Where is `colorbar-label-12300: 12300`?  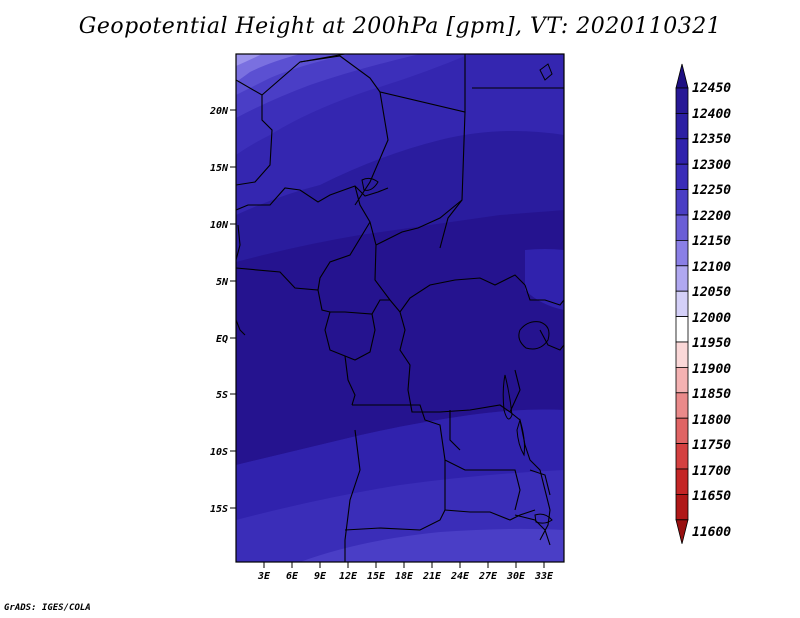 colorbar-label-12300: 12300 is located at coordinates (711, 165).